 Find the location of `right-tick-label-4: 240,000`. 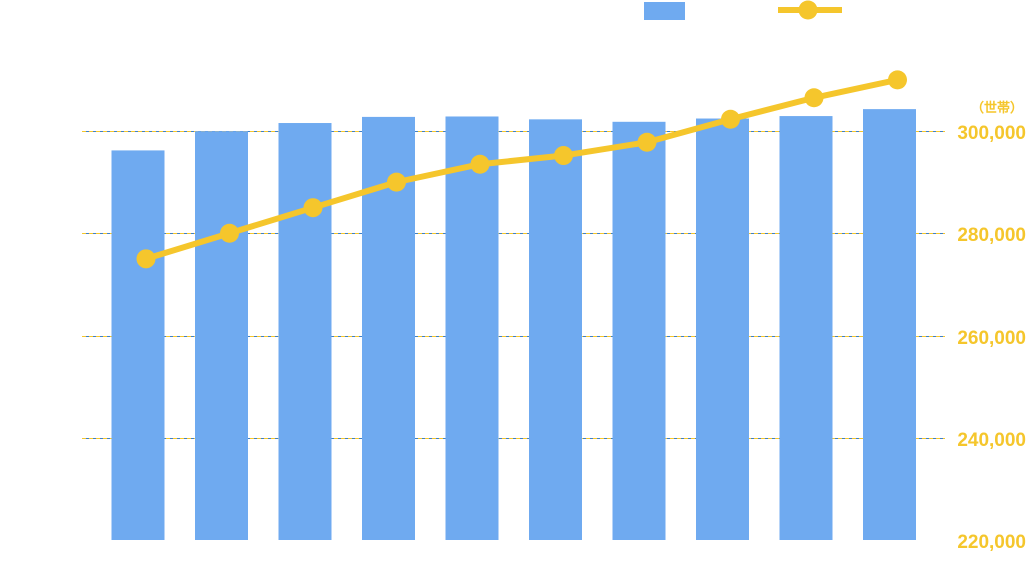

right-tick-label-4: 240,000 is located at coordinates (991, 440).